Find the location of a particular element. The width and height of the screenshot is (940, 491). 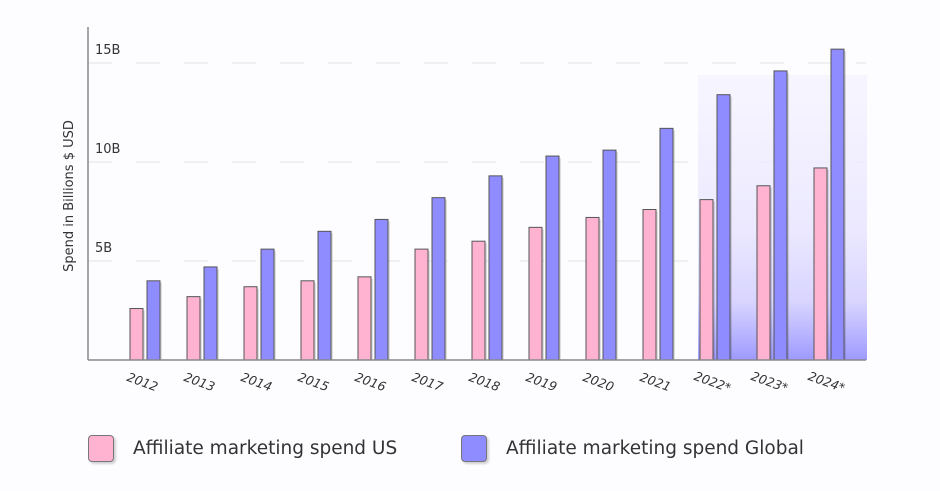

y-axis-label: Spend in Billions $ USD is located at coordinates (69, 196).